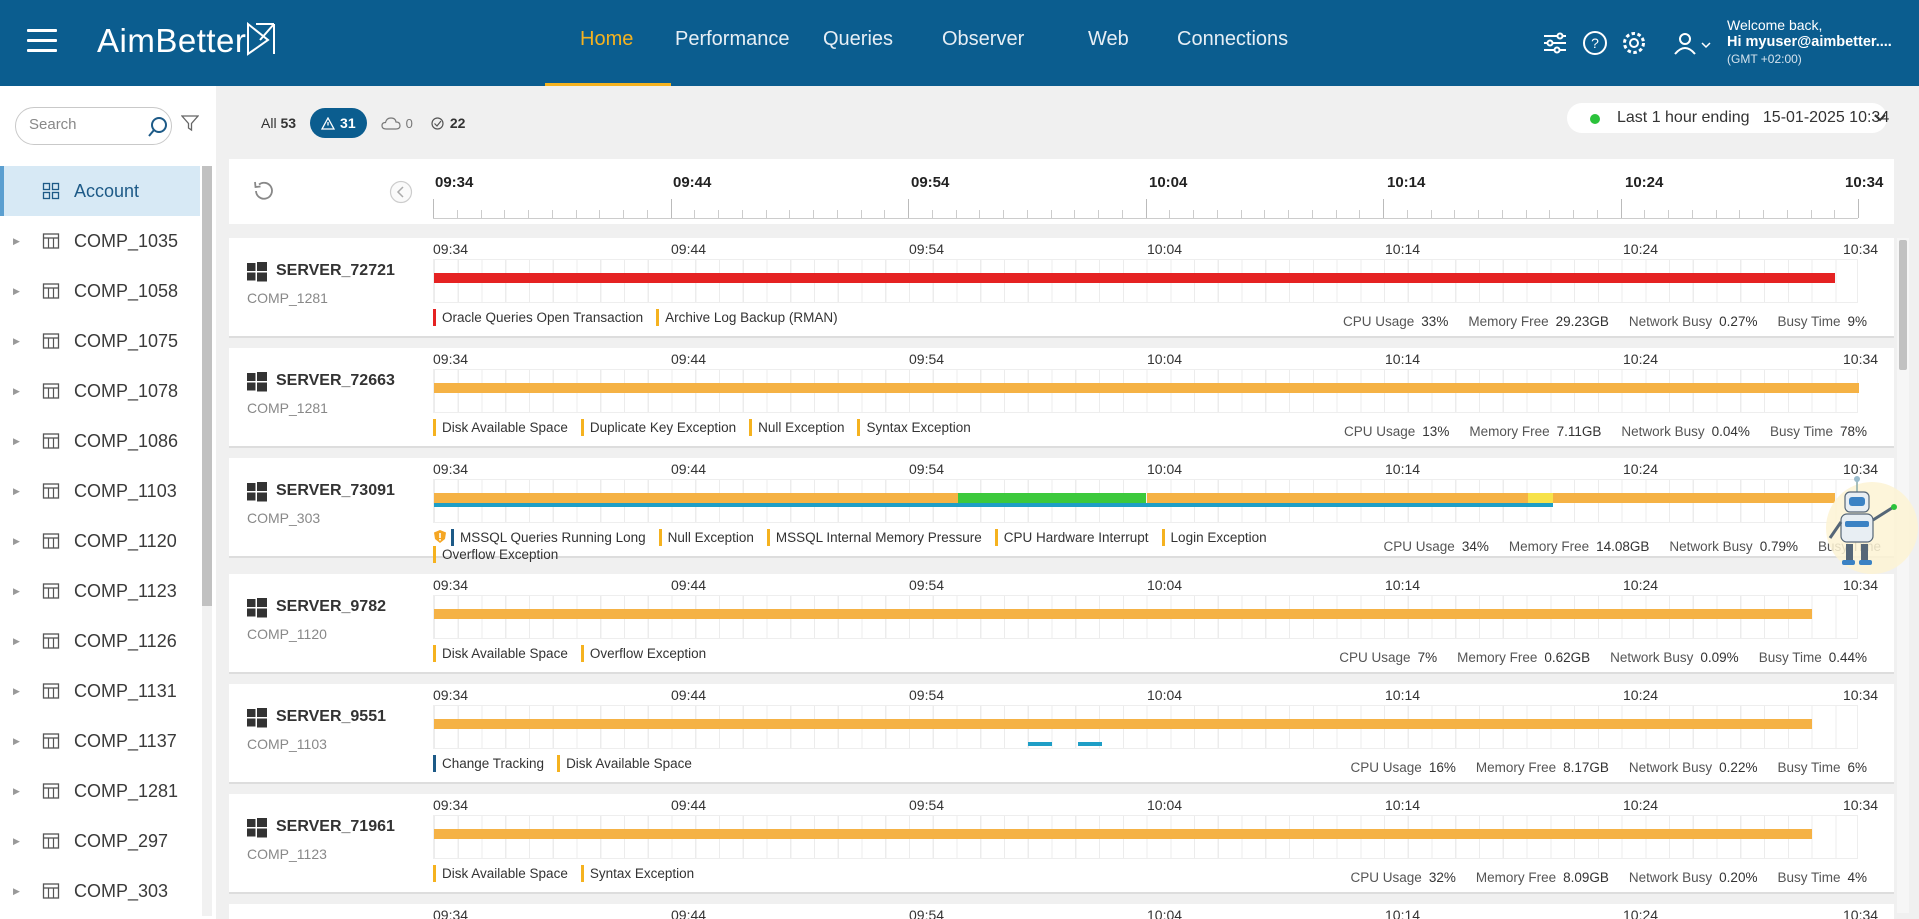 The image size is (1919, 919). I want to click on sidebar-item-account: Account, so click(100, 191).